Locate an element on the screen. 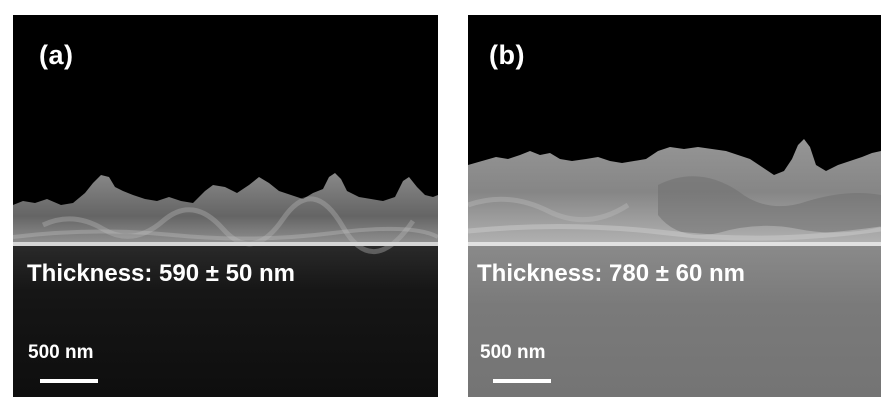  panel-label: (b) is located at coordinates (507, 55).